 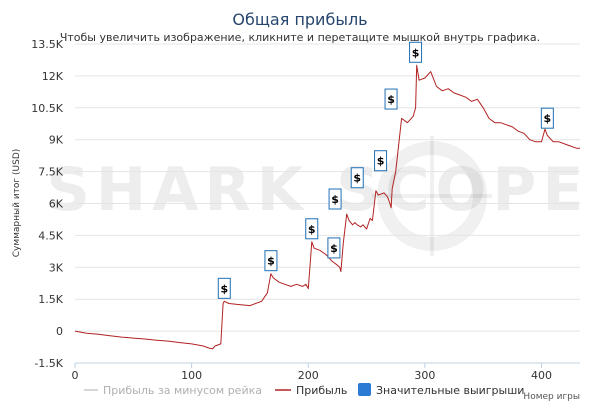 What do you see at coordinates (299, 19) in the screenshot?
I see `chart-title: Общая прибыль` at bounding box center [299, 19].